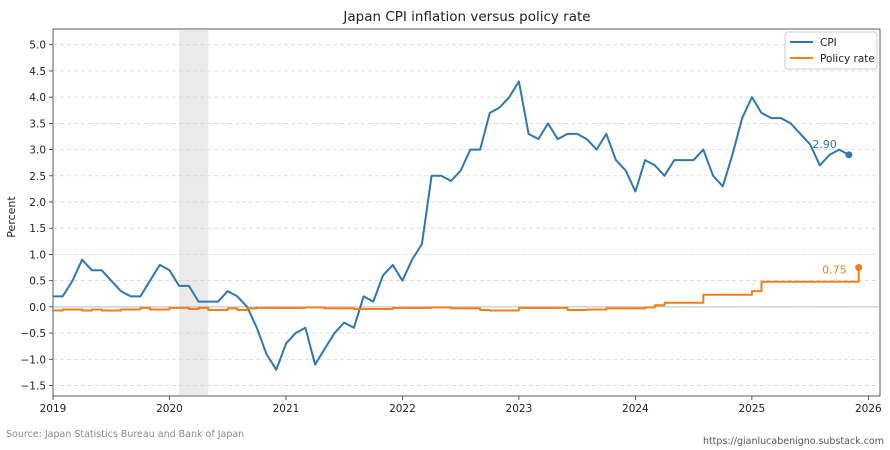  I want to click on y-tick-label: −1.5, so click(34, 387).